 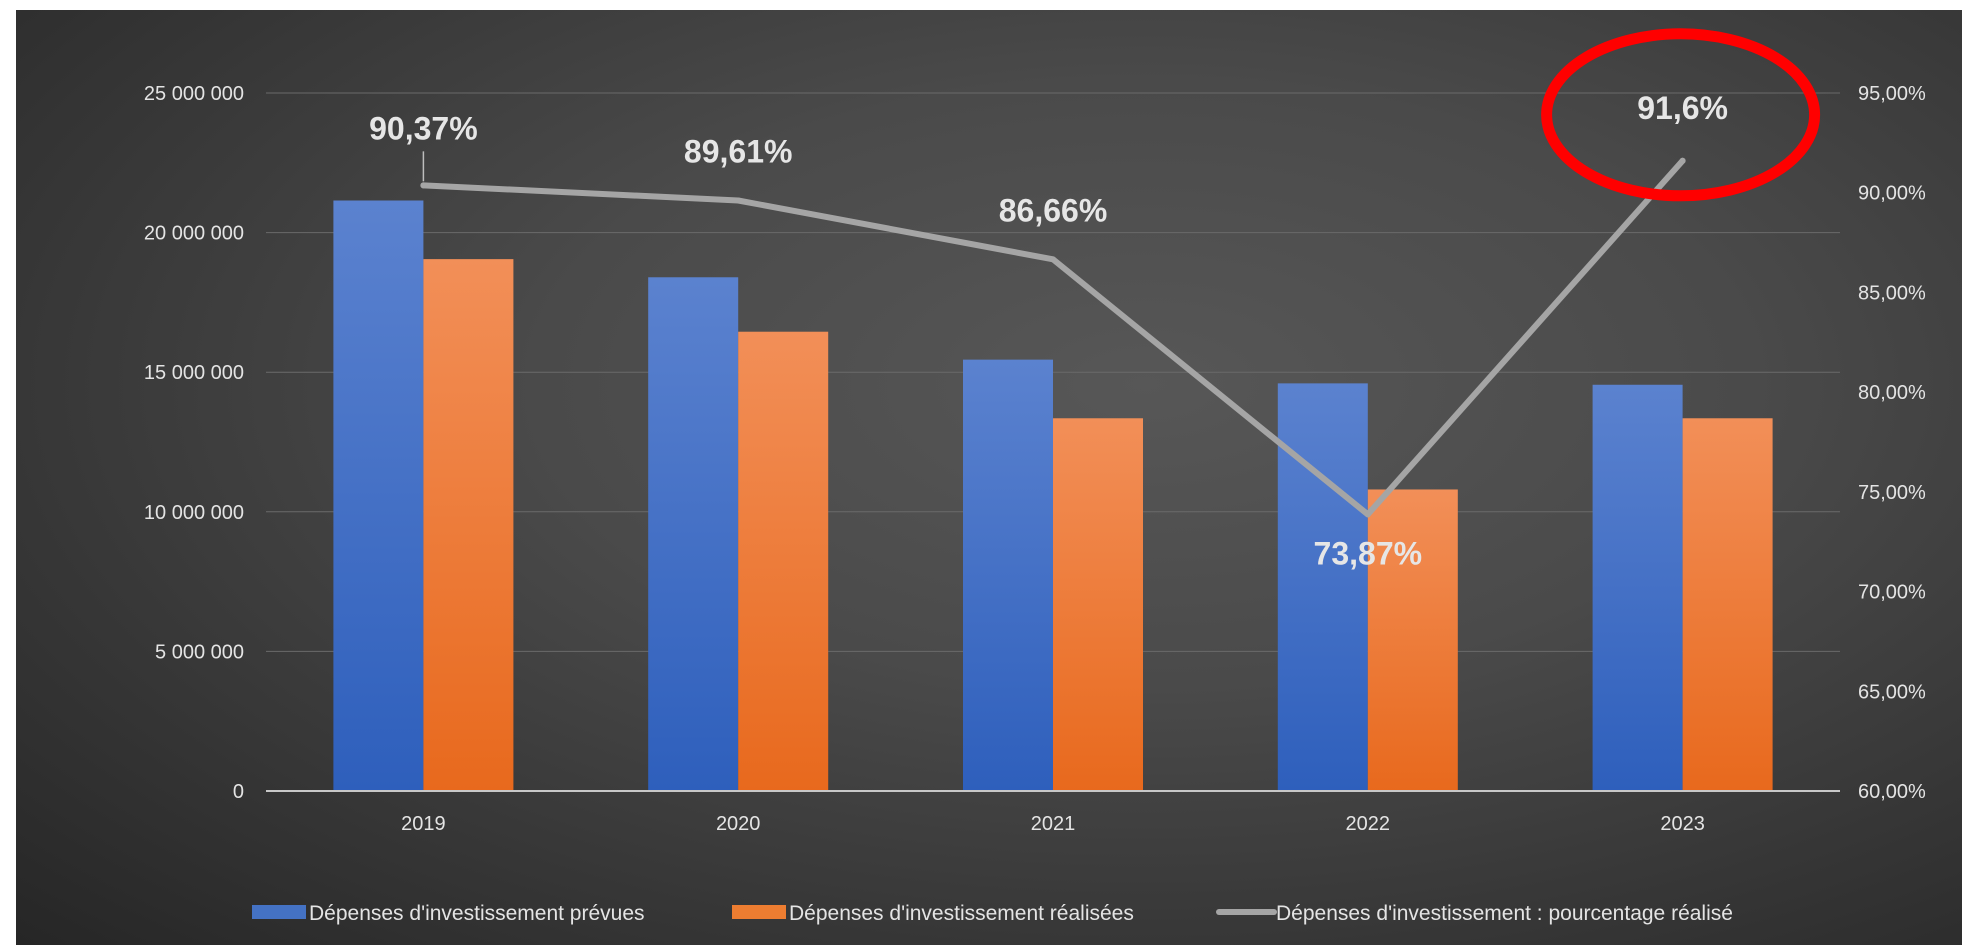 I want to click on left-axis-tick-label: 20 000 000, so click(x=194, y=234).